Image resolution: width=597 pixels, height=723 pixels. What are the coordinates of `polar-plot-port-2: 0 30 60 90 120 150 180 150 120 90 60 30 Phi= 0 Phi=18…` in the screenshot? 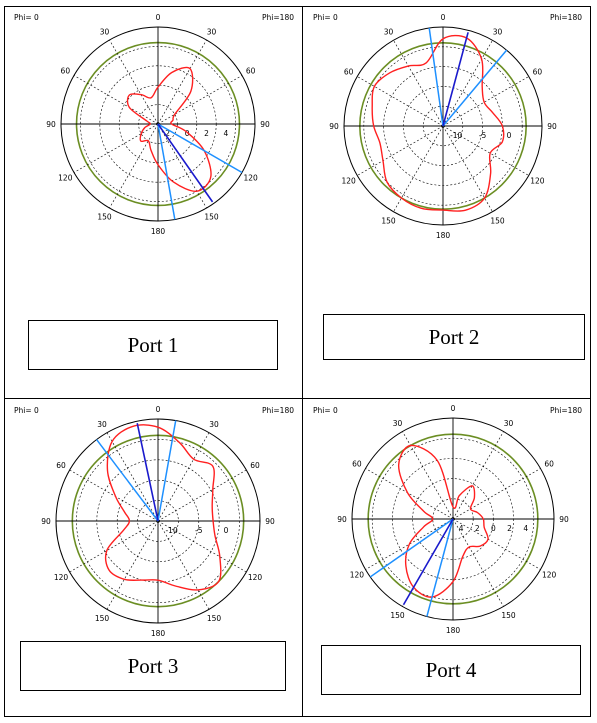 It's located at (447, 126).